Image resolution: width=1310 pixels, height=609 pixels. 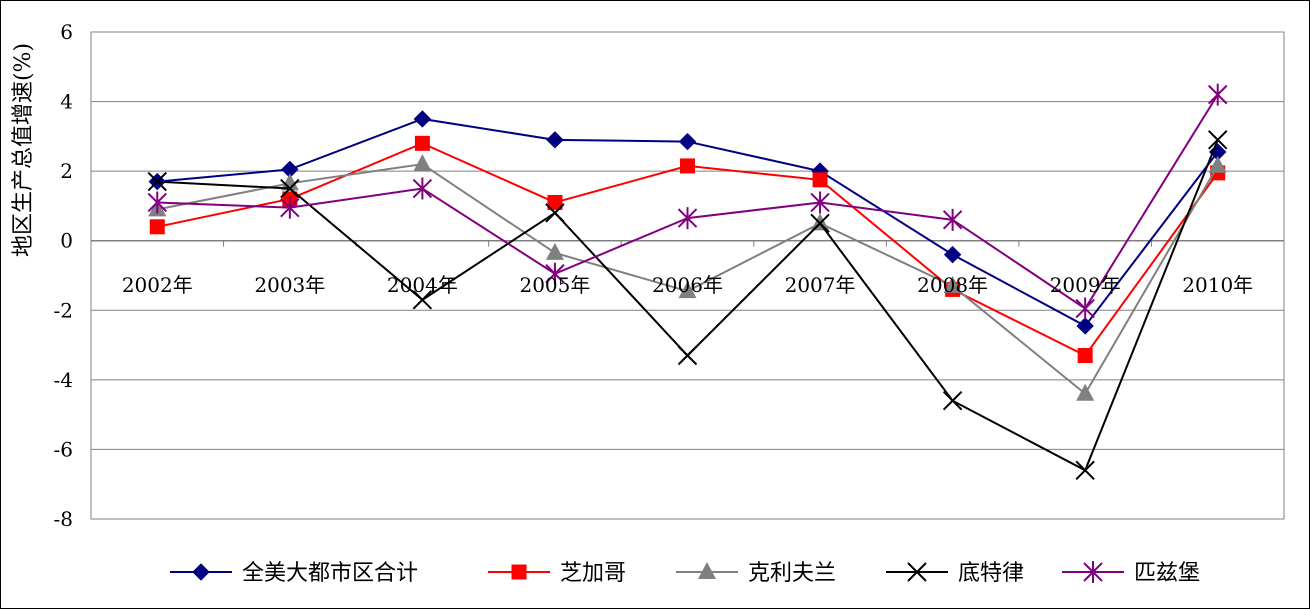 I want to click on x-tick-label: 2009年, so click(x=1085, y=285).